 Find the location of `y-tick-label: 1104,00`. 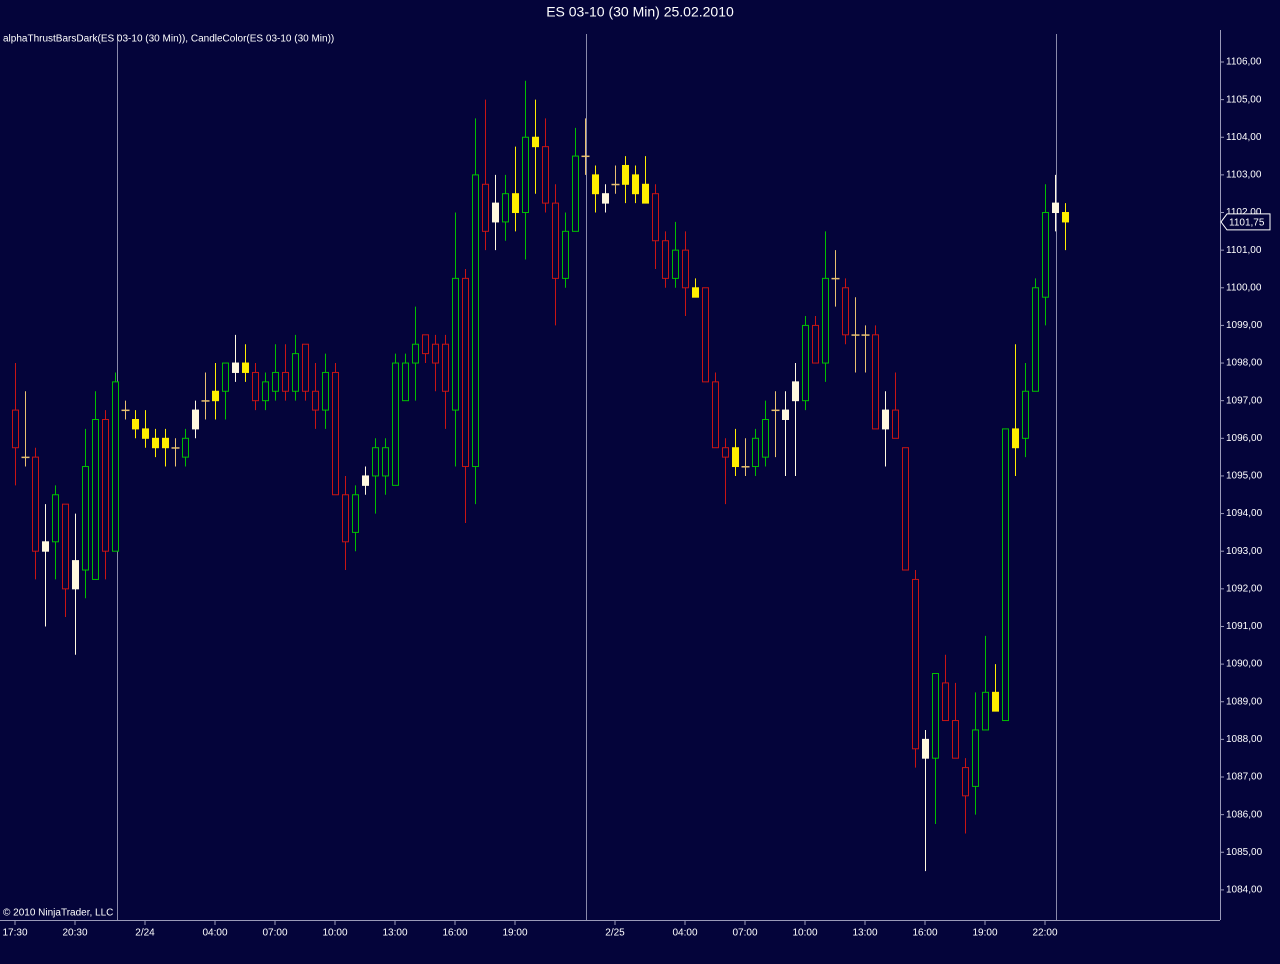

y-tick-label: 1104,00 is located at coordinates (1244, 137).